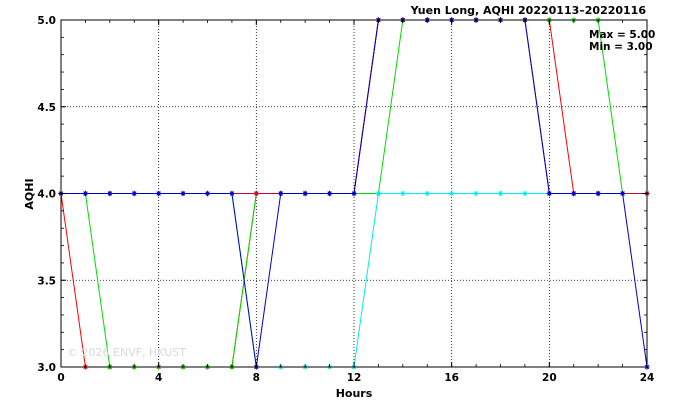 The width and height of the screenshot is (674, 414). Describe the element at coordinates (622, 35) in the screenshot. I see `max-annotation: Max = 5.00` at that location.